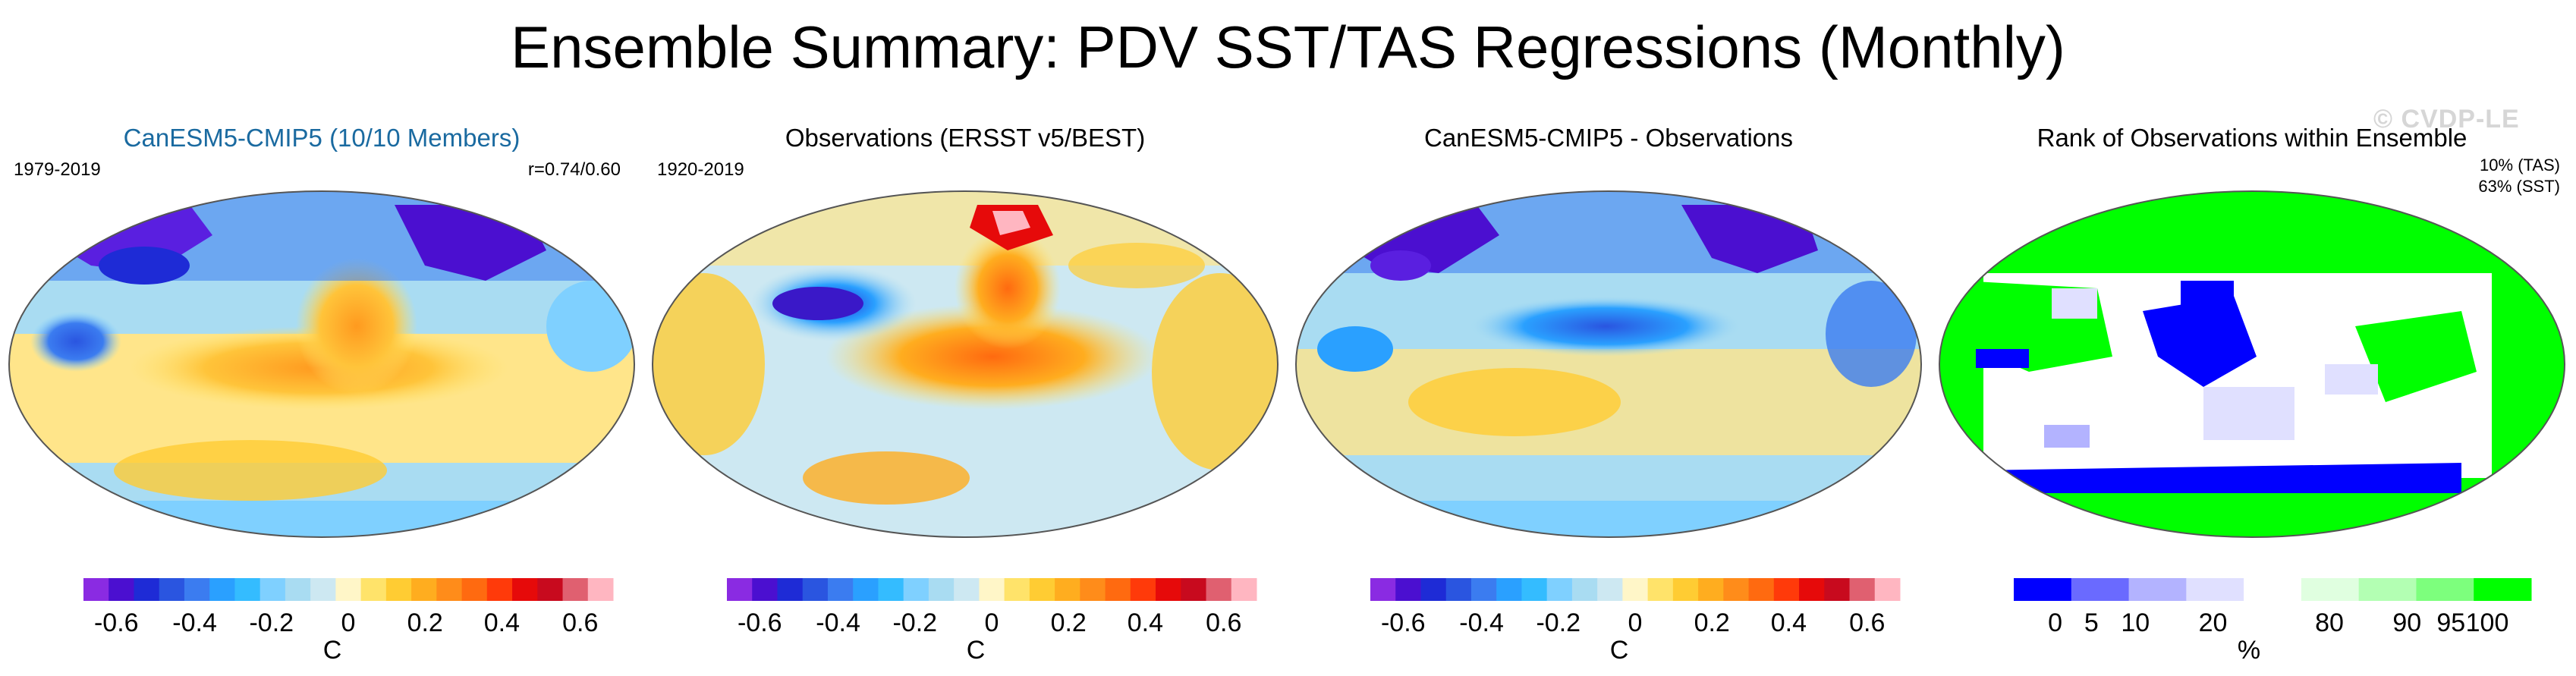  I want to click on rank-stats: 10% (TAS) 63% (SST), so click(2519, 176).